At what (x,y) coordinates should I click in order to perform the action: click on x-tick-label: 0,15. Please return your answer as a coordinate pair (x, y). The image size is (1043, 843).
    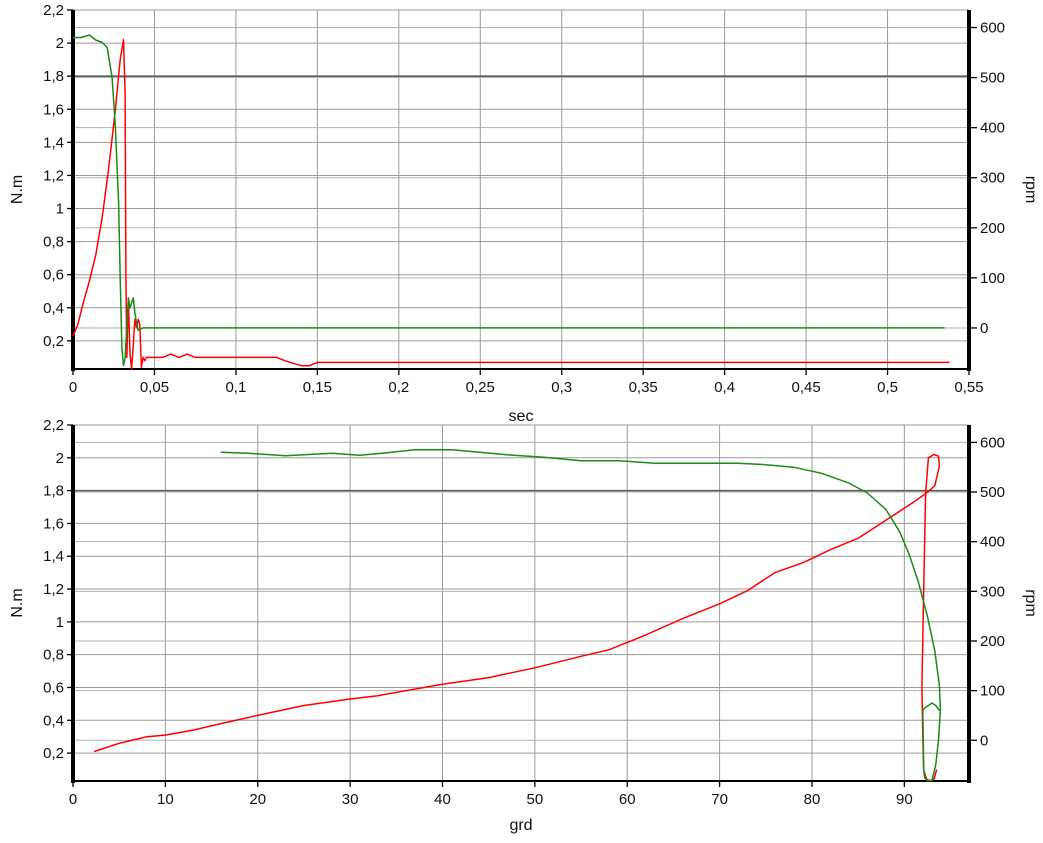
    Looking at the image, I should click on (317, 387).